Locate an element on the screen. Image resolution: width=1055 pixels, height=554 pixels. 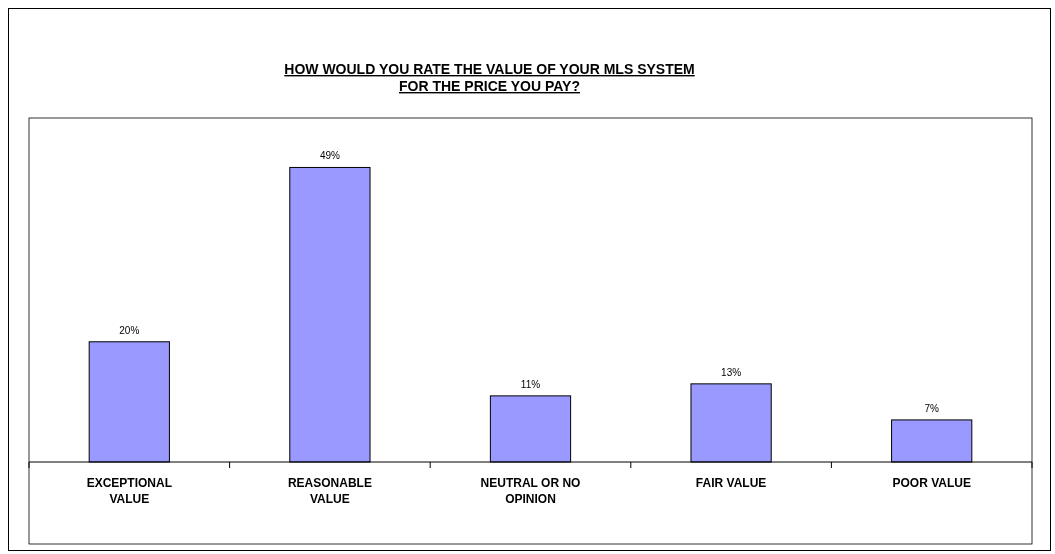
data-label: 13% is located at coordinates (731, 372).